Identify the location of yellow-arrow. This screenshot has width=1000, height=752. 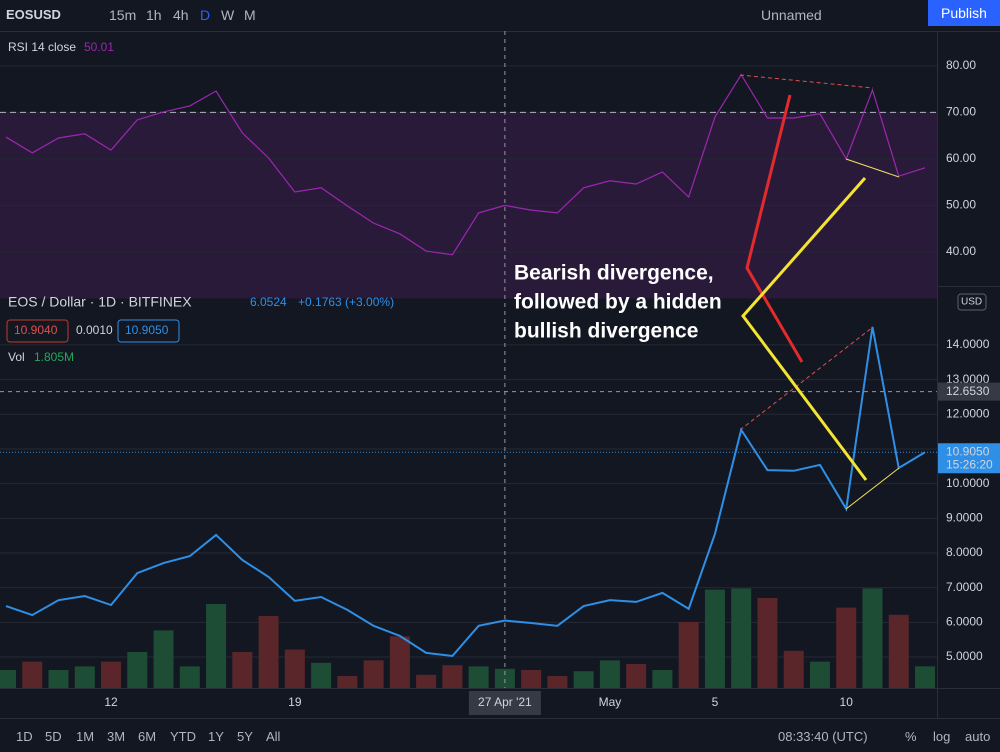
(804, 329).